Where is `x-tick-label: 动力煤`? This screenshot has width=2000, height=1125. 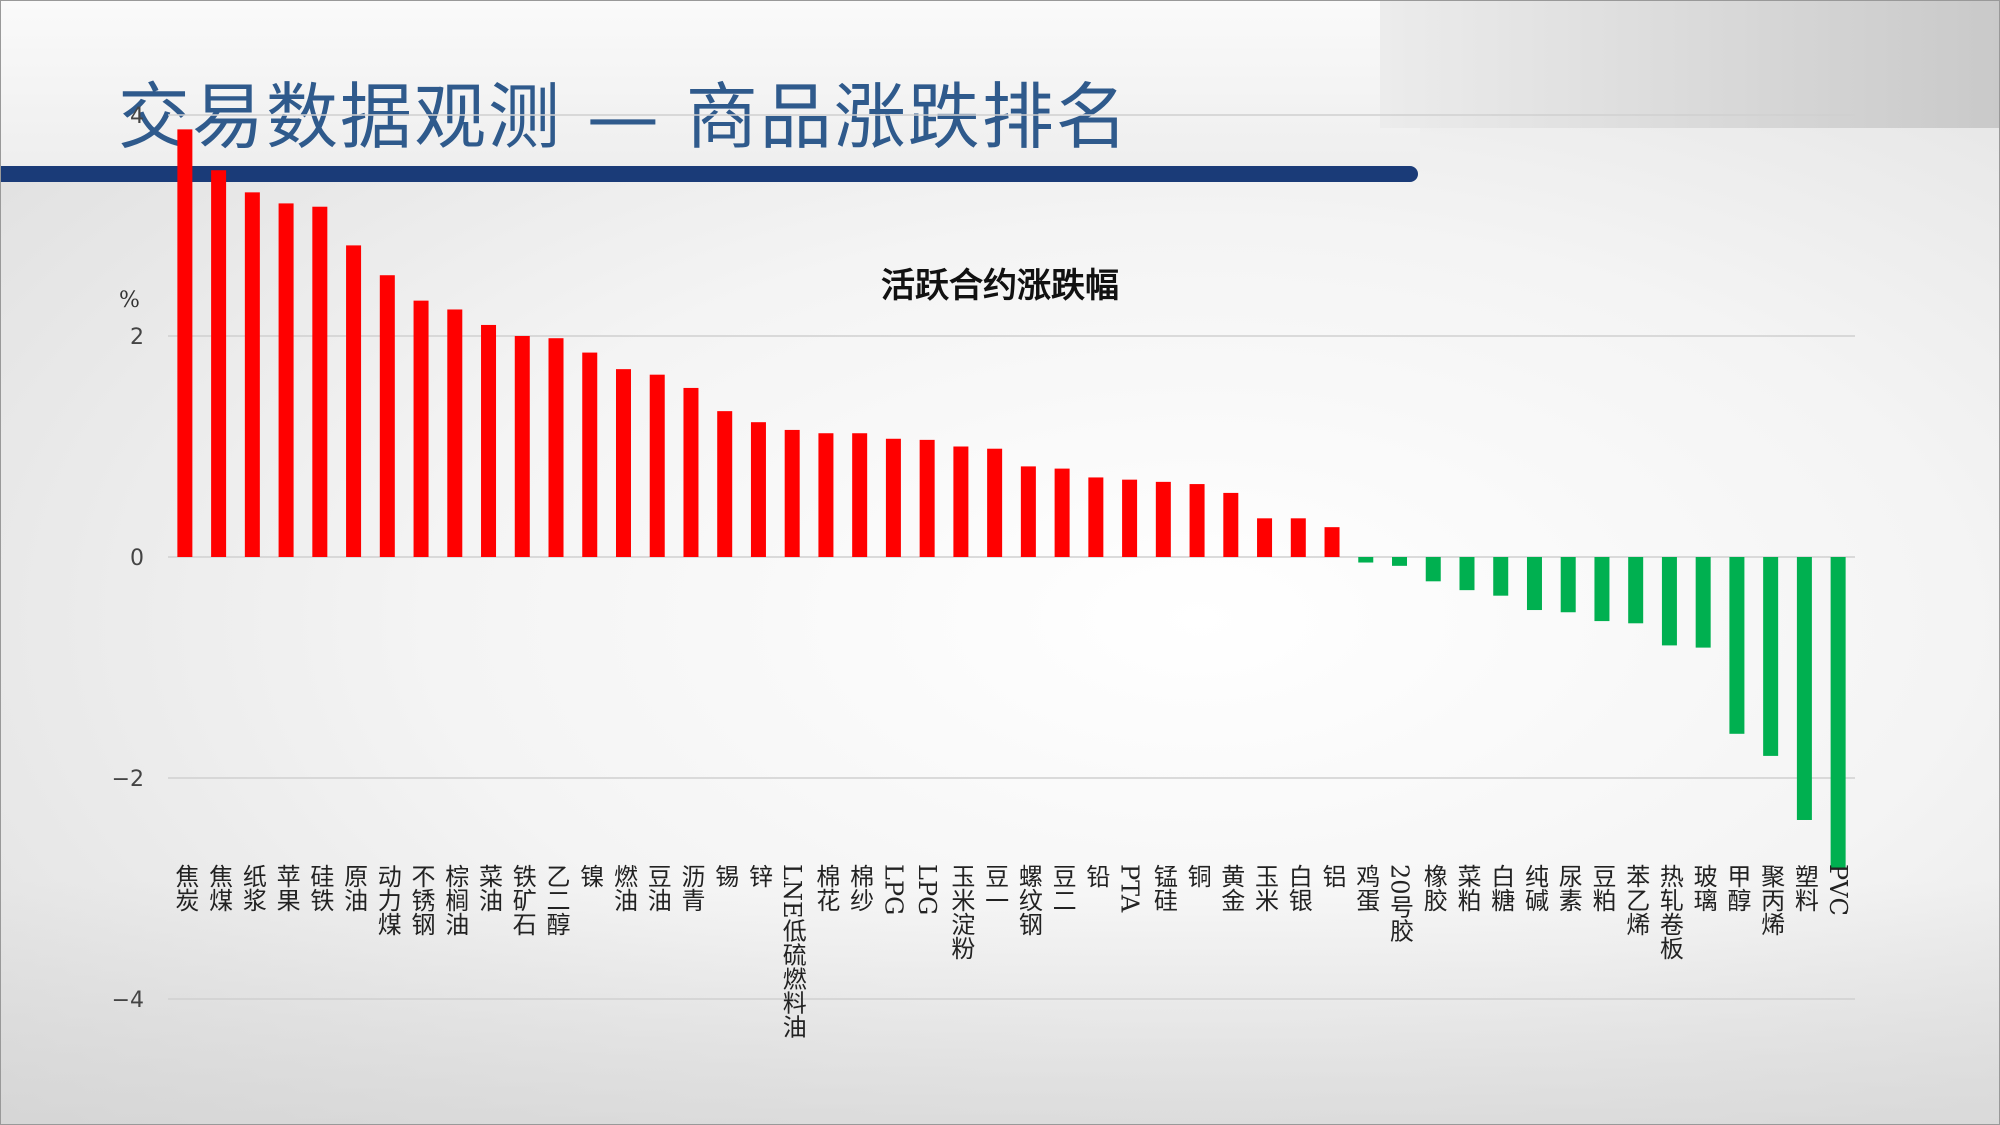 x-tick-label: 动力煤 is located at coordinates (387, 900).